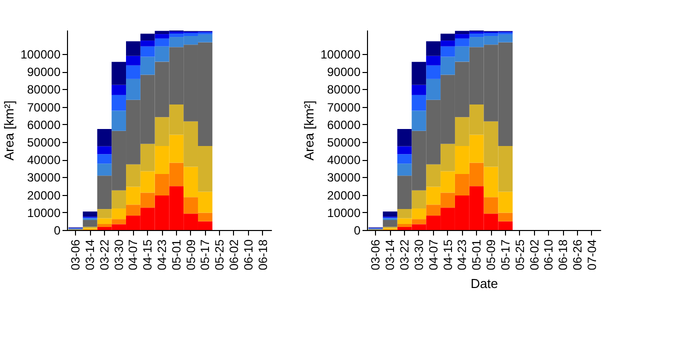 The image size is (680, 362). Describe the element at coordinates (591, 254) in the screenshot. I see `x-tick-label: 07-04` at that location.